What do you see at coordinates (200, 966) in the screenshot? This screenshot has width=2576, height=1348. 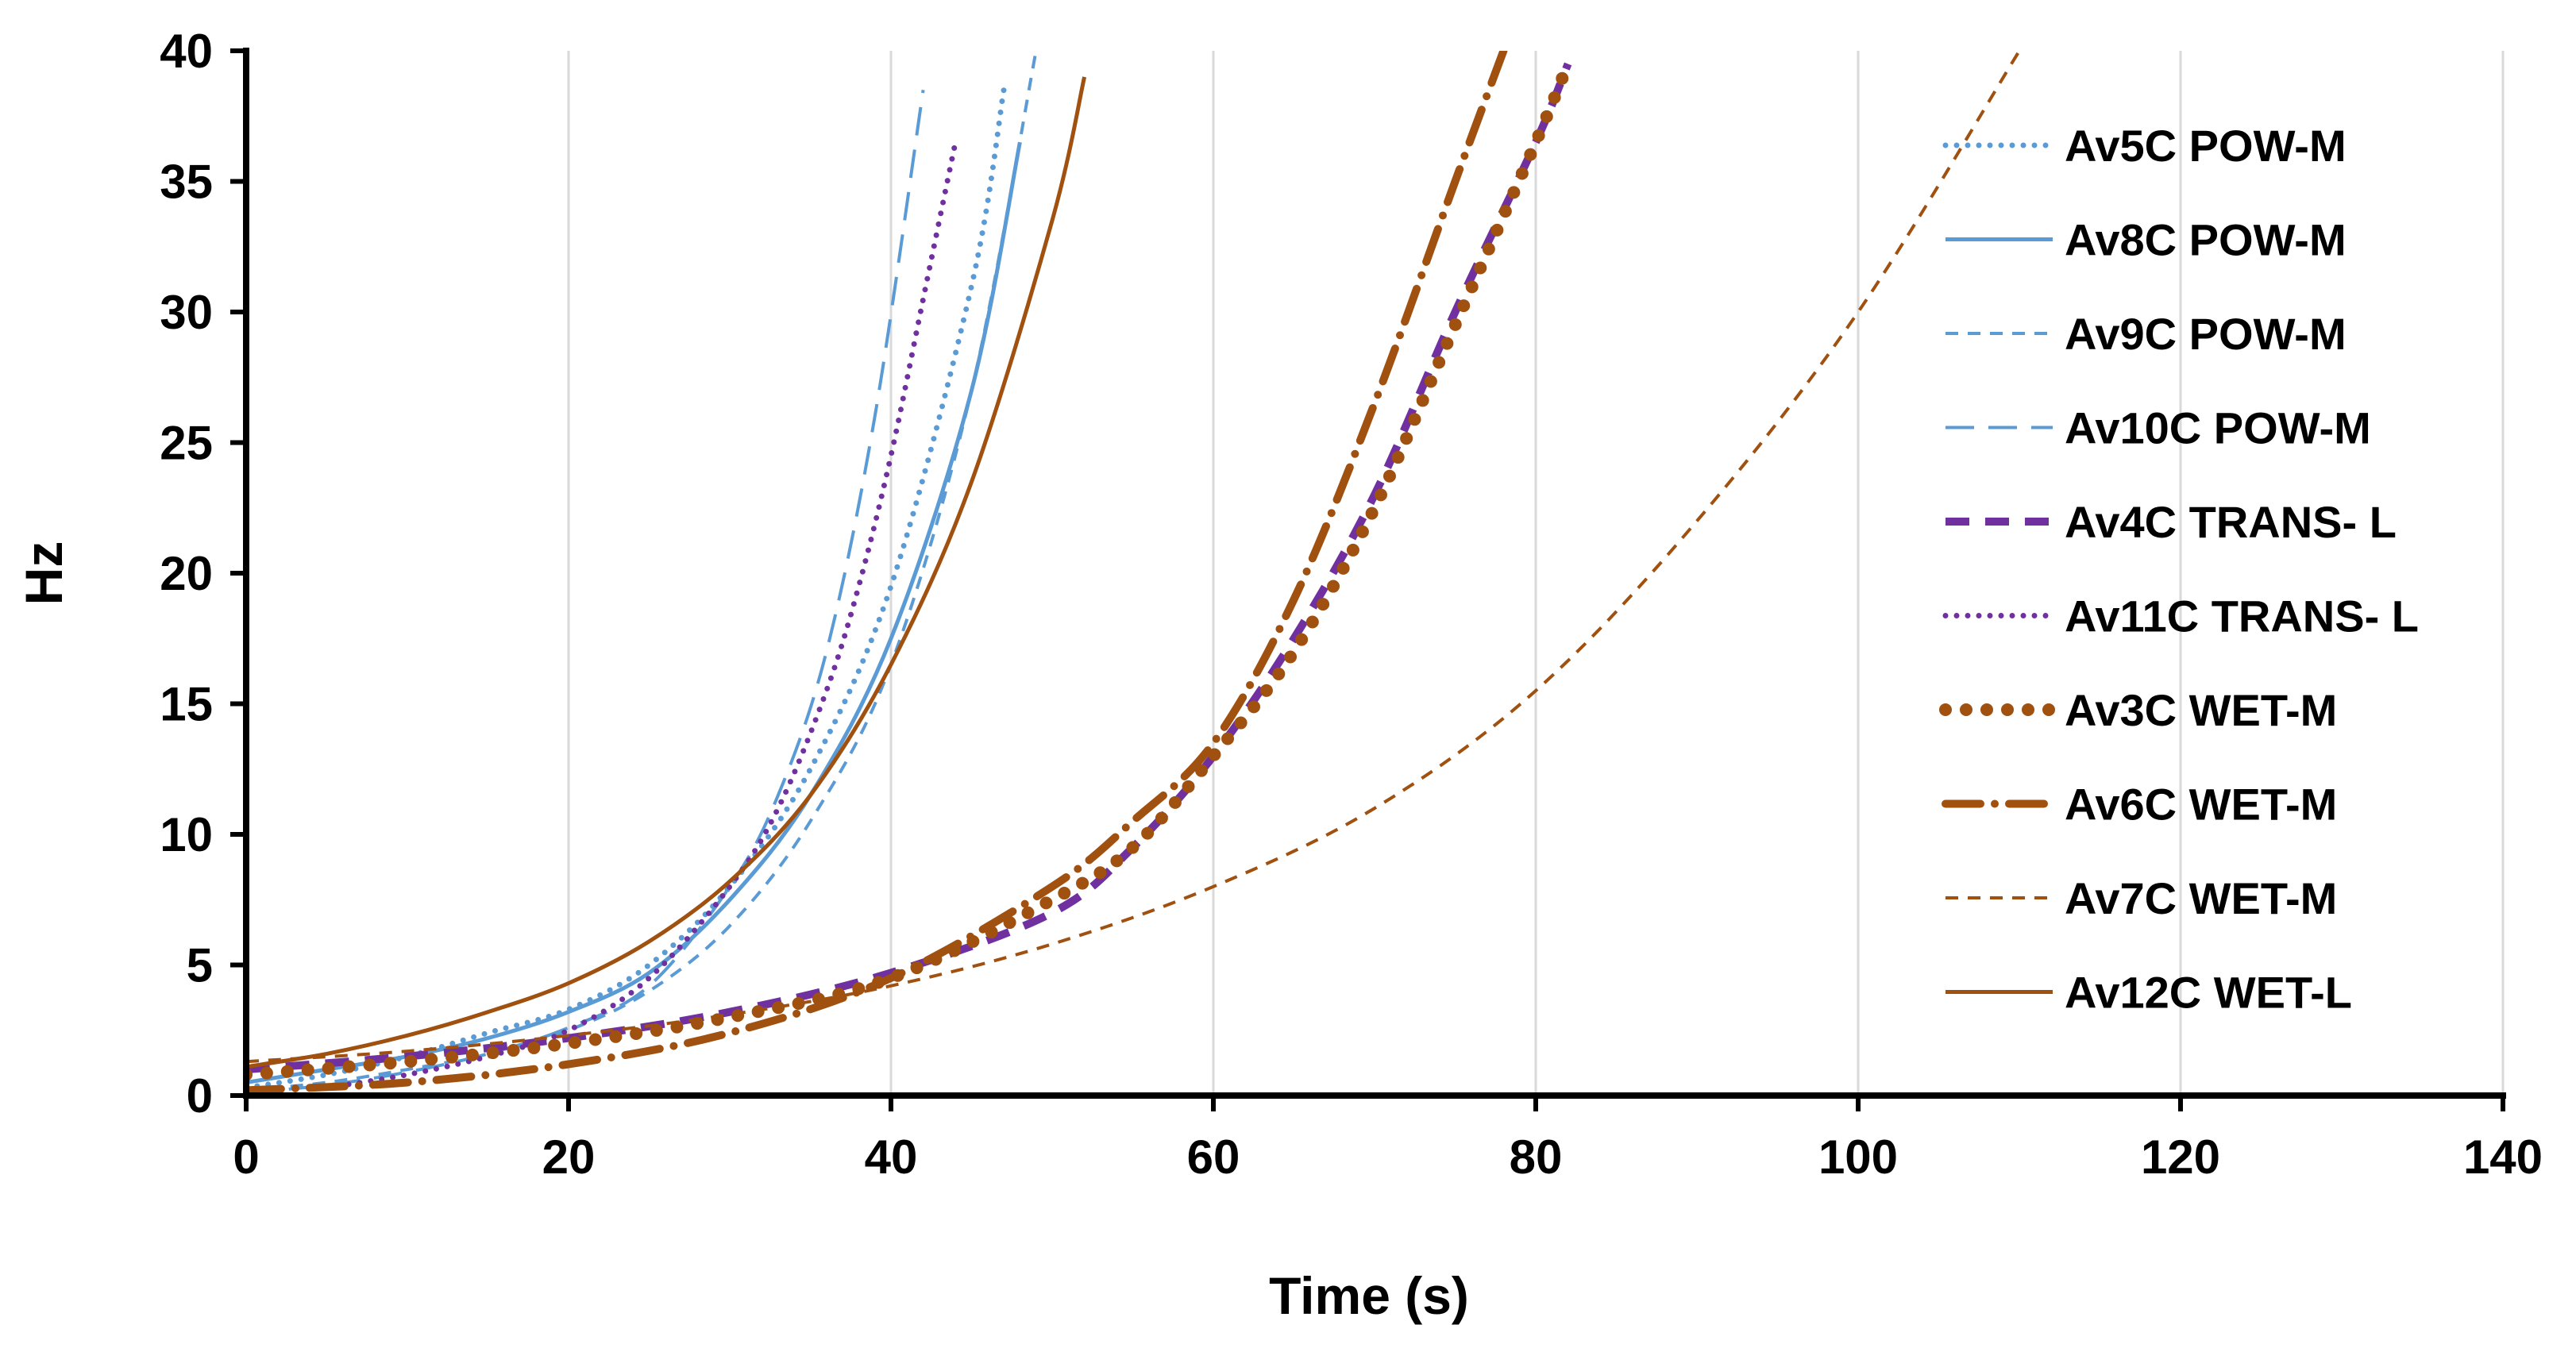 I see `y-tick-label-5: 5` at bounding box center [200, 966].